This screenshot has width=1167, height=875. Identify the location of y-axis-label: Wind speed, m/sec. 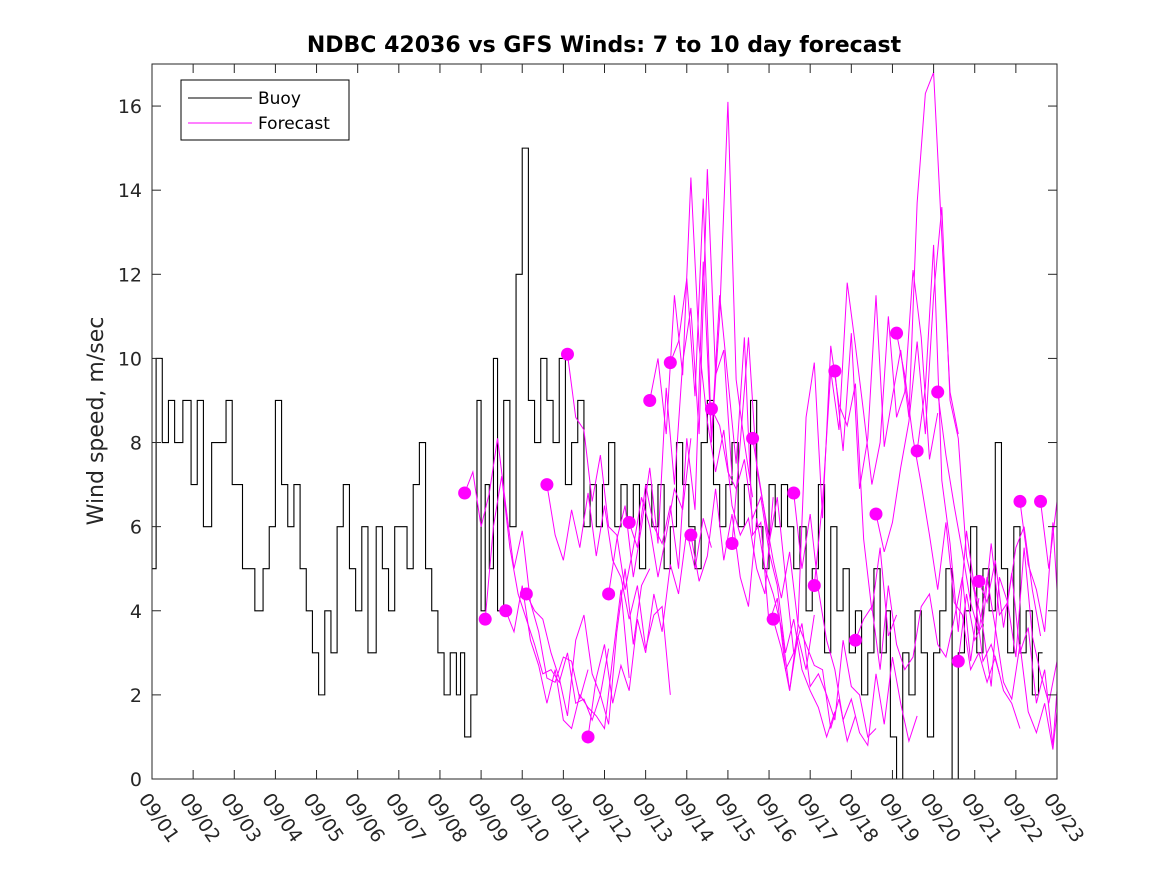
(96, 421).